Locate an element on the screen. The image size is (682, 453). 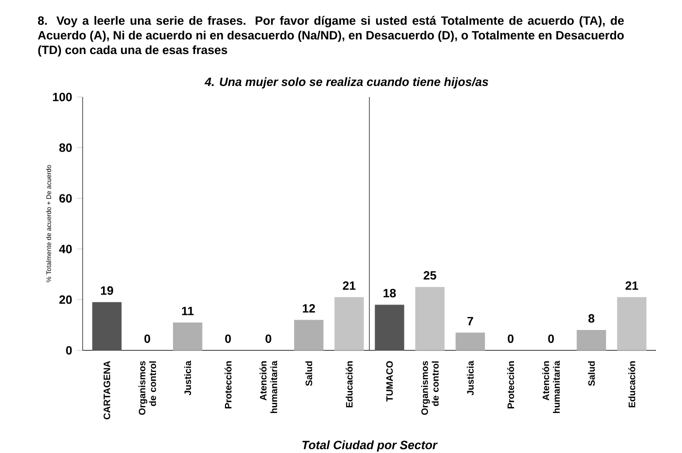
data-label: 12 is located at coordinates (308, 308).